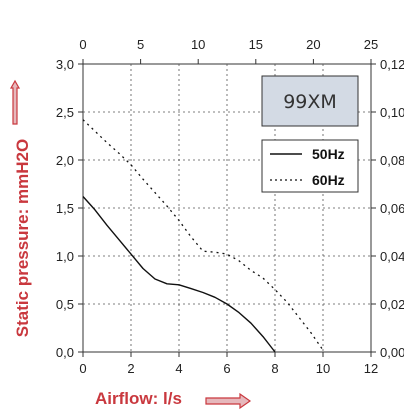 The height and width of the screenshot is (414, 404). I want to click on right-tick-label: 0,02, so click(392, 304).